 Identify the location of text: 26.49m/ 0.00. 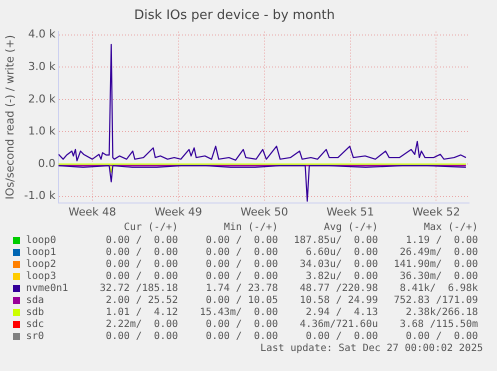
(439, 252).